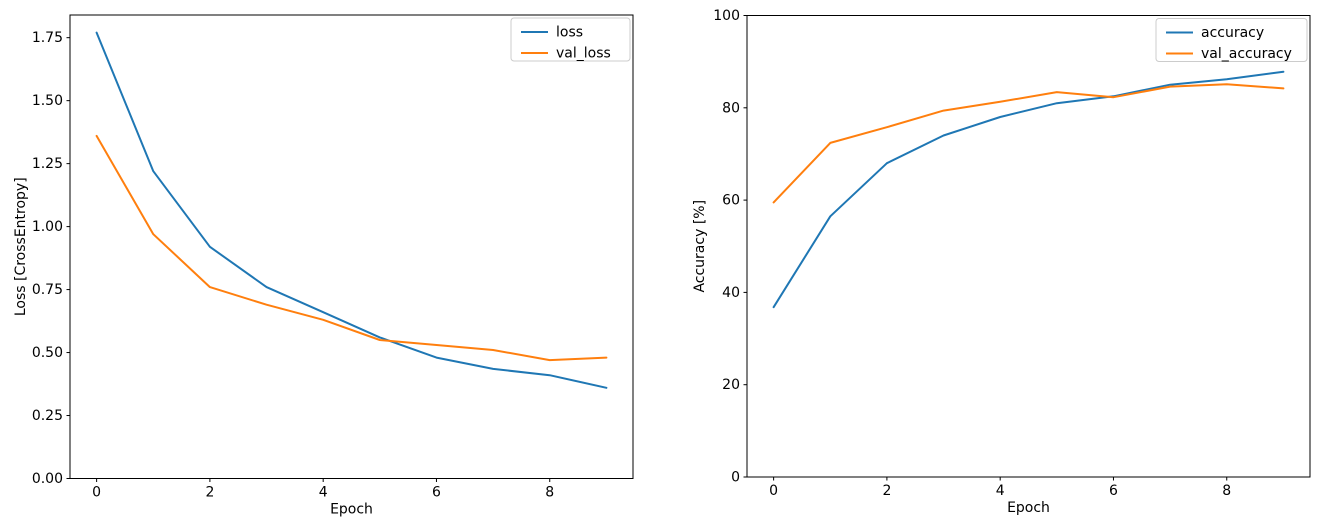 Image resolution: width=1320 pixels, height=530 pixels. I want to click on y-axis-label: Loss [CrossEntropy], so click(21, 246).